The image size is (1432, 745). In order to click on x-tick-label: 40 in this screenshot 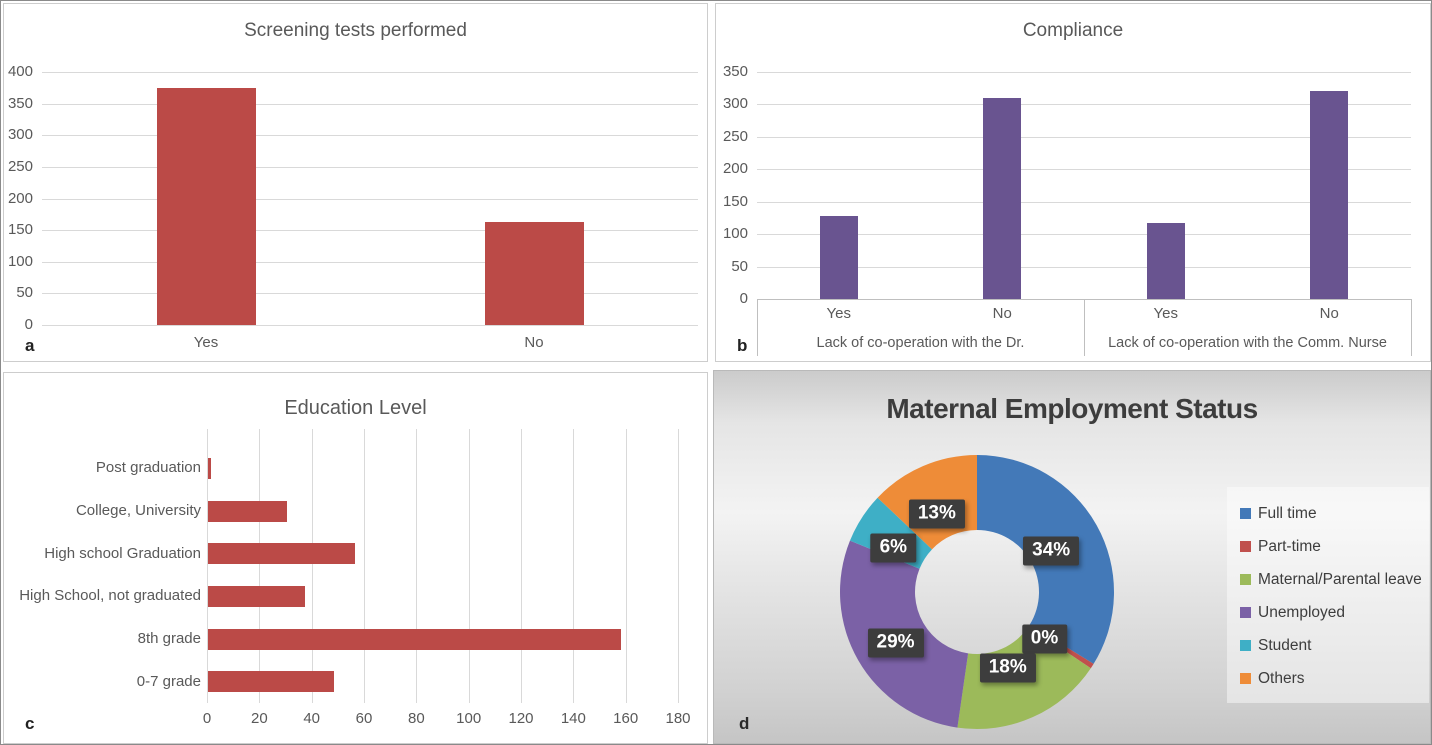, I will do `click(311, 718)`.